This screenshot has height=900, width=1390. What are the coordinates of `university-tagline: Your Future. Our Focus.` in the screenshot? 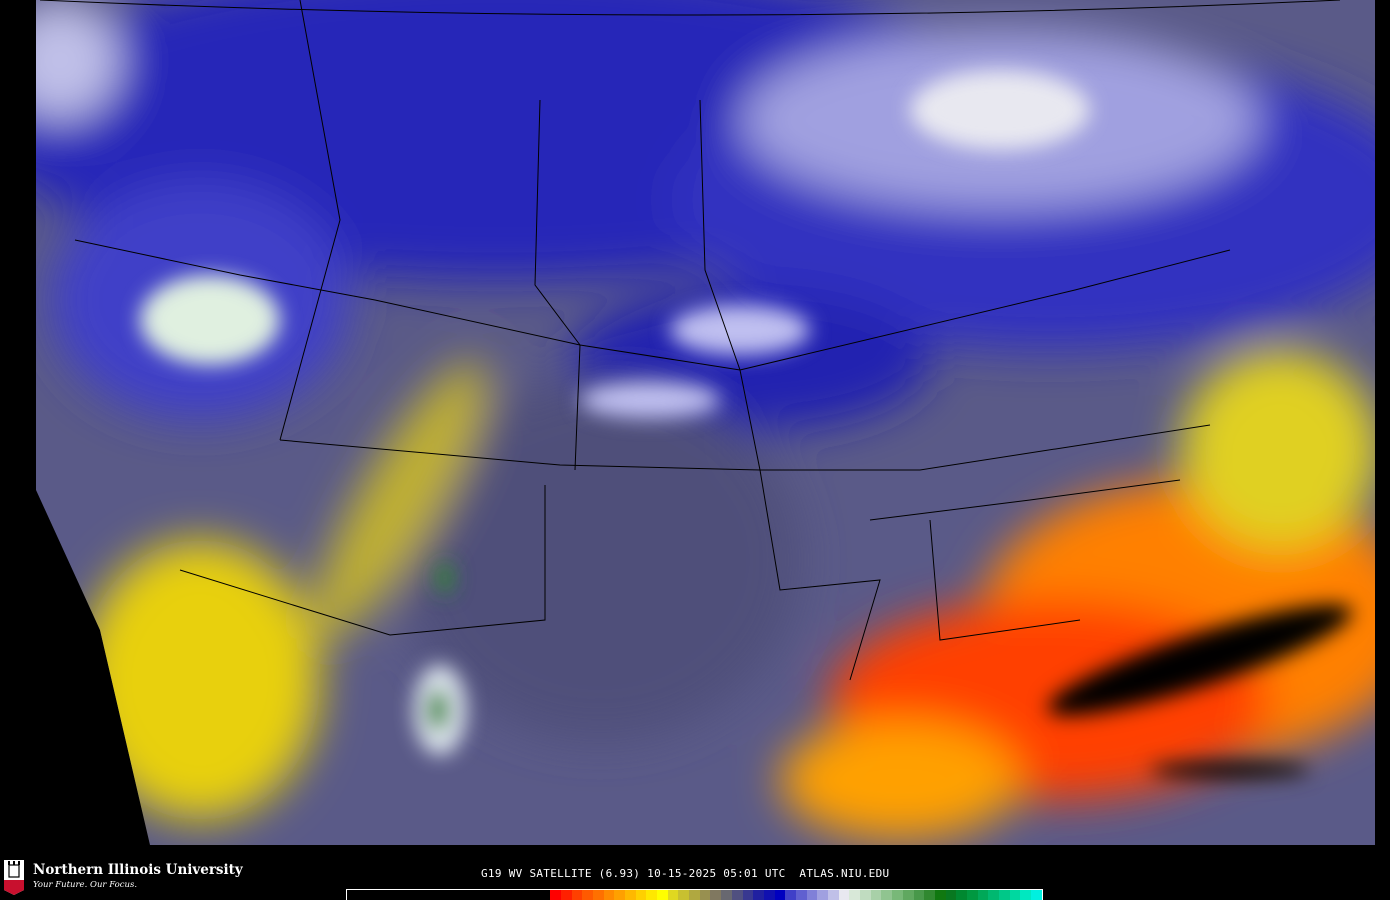 It's located at (85, 885).